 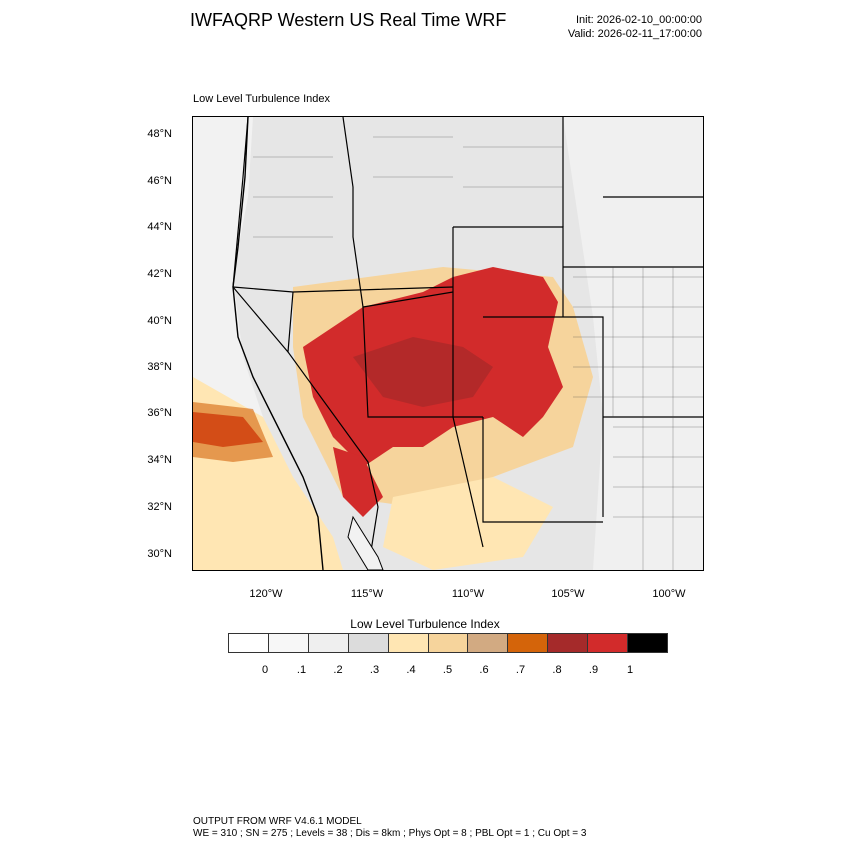 I want to click on offshore-moderate-turbulence, so click(x=233, y=432).